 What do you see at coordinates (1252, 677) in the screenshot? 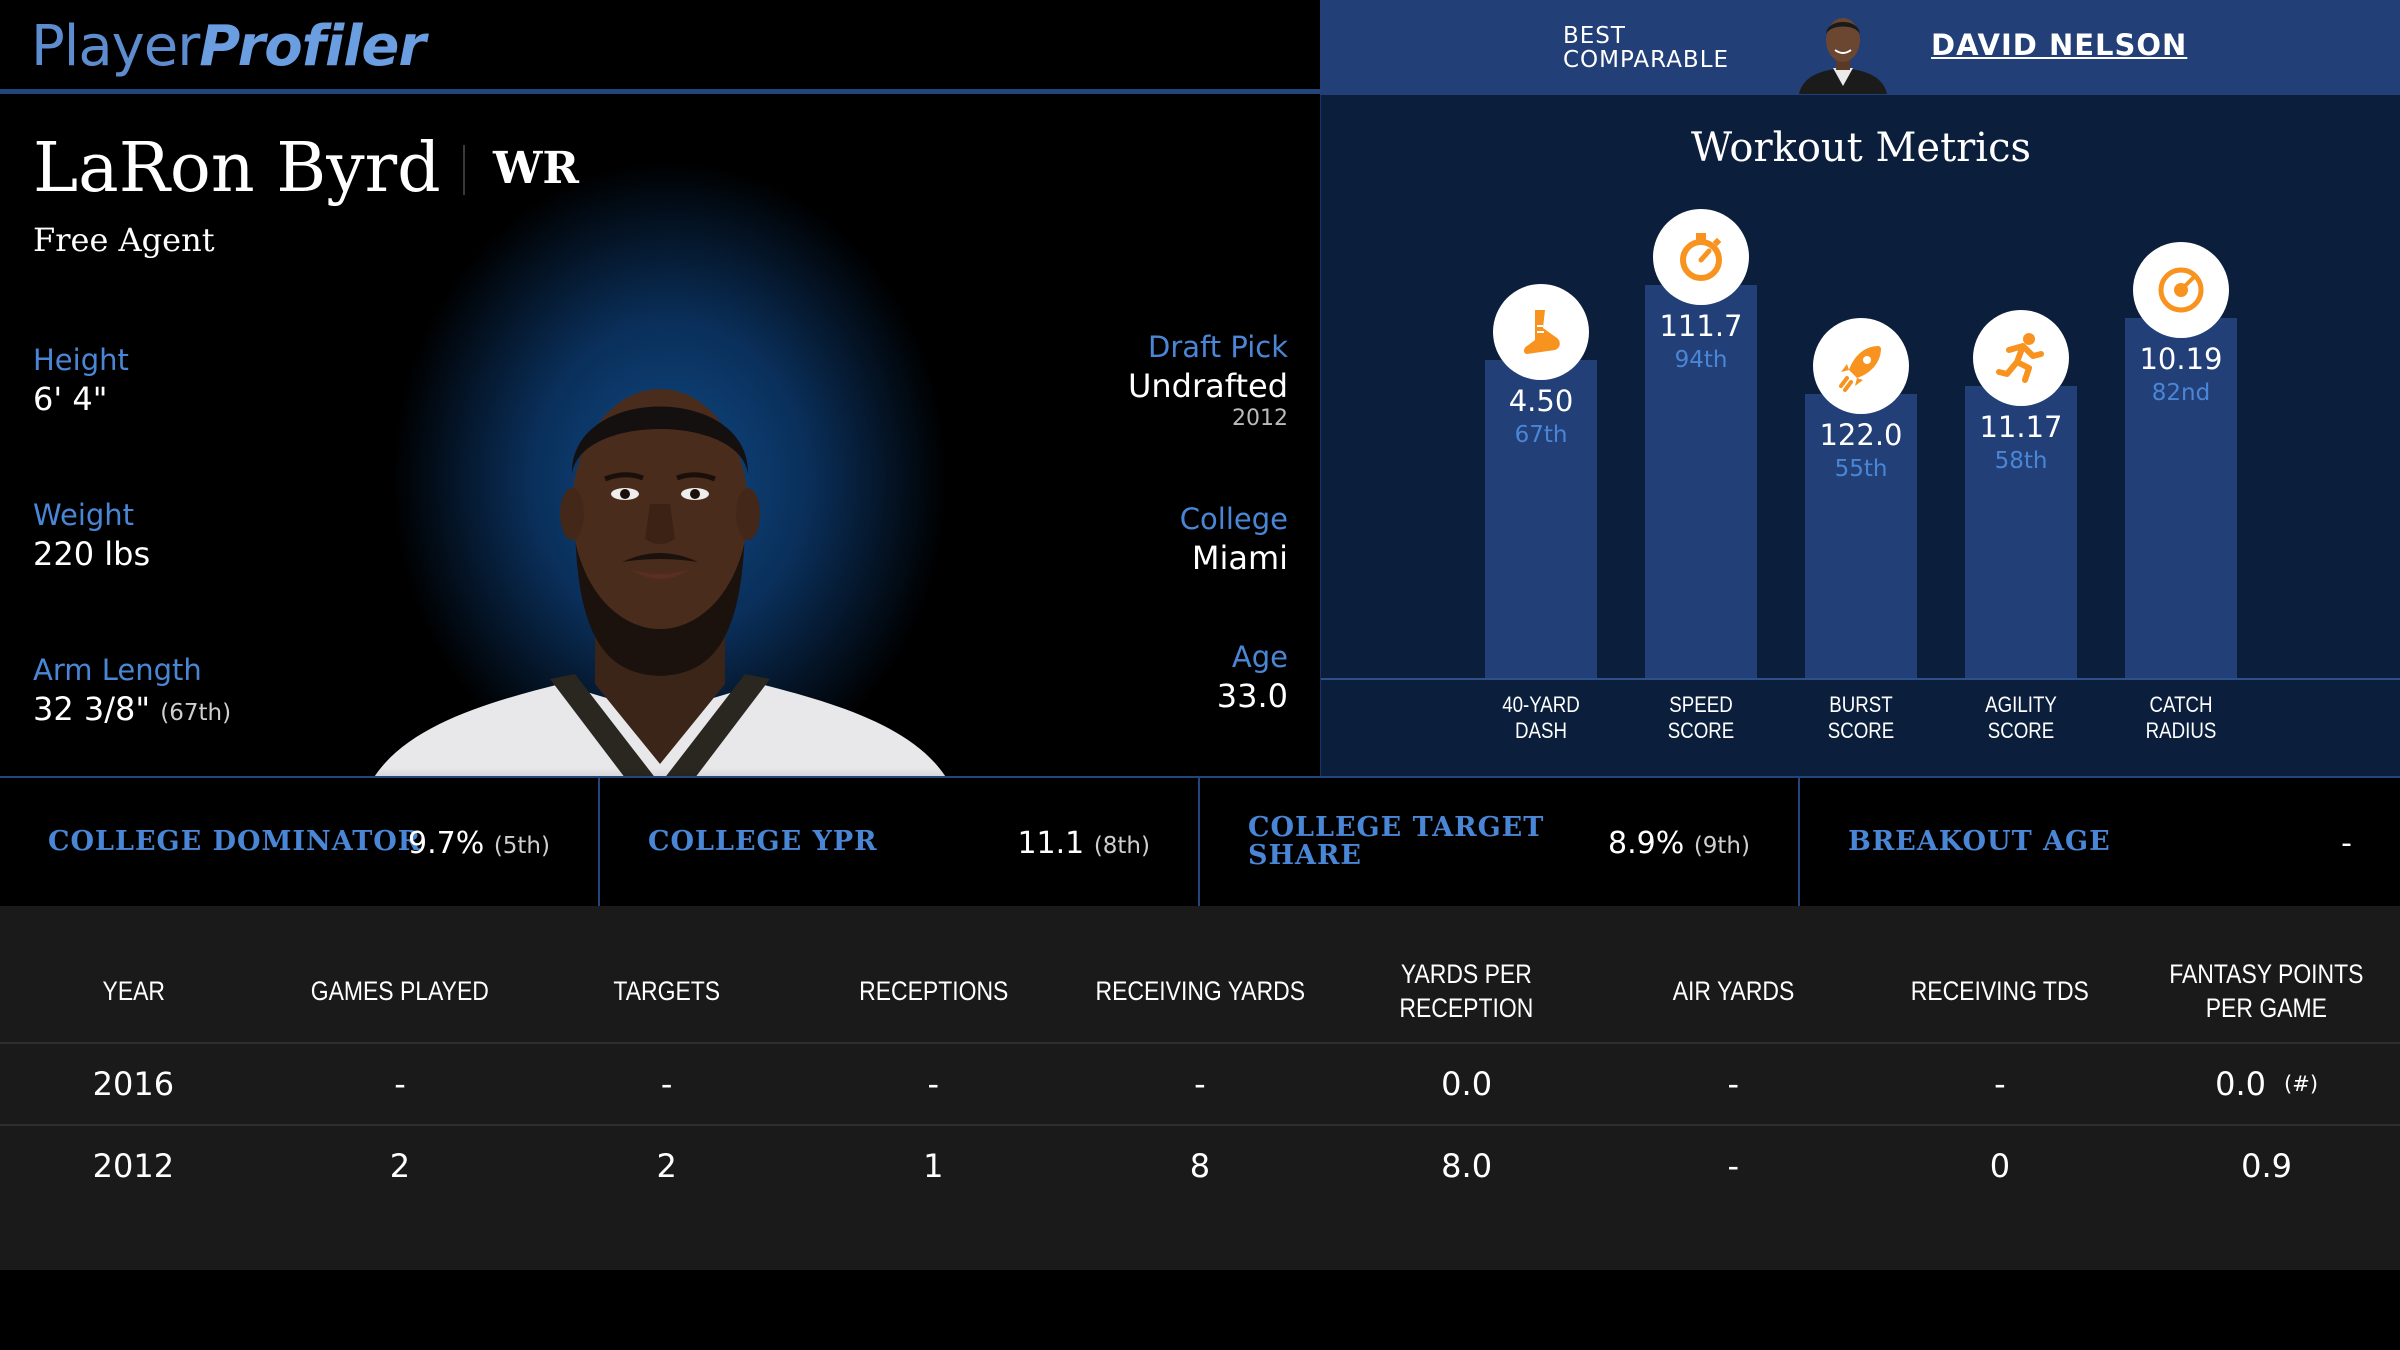
I see `age-stat: Age 33.0` at bounding box center [1252, 677].